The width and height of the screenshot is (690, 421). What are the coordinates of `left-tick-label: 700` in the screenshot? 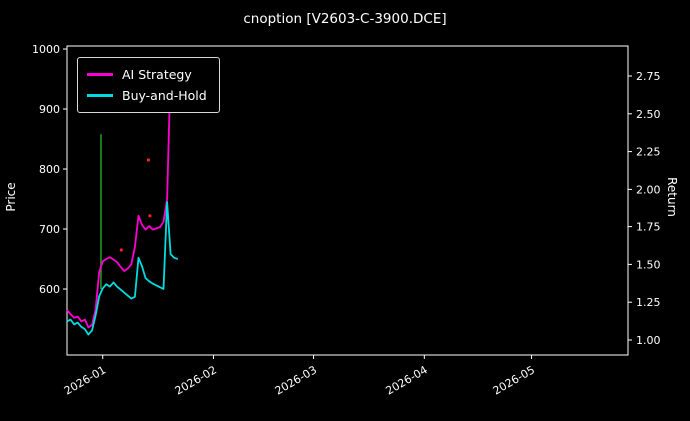 It's located at (49, 229).